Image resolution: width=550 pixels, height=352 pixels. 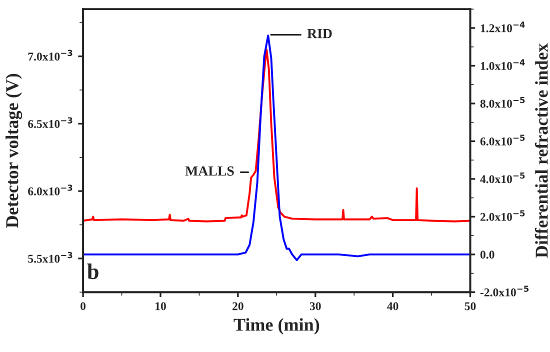 What do you see at coordinates (392, 306) in the screenshot?
I see `x-tick-label: 40` at bounding box center [392, 306].